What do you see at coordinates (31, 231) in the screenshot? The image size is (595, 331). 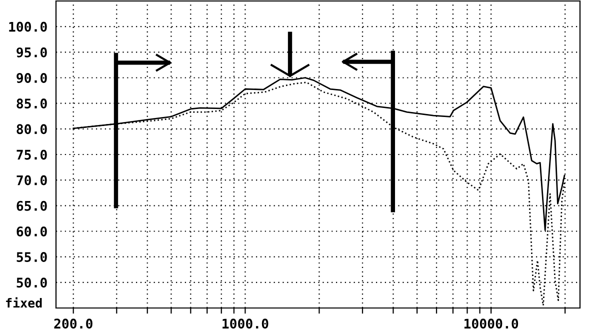 I see `y-tick-label: 60.0` at bounding box center [31, 231].